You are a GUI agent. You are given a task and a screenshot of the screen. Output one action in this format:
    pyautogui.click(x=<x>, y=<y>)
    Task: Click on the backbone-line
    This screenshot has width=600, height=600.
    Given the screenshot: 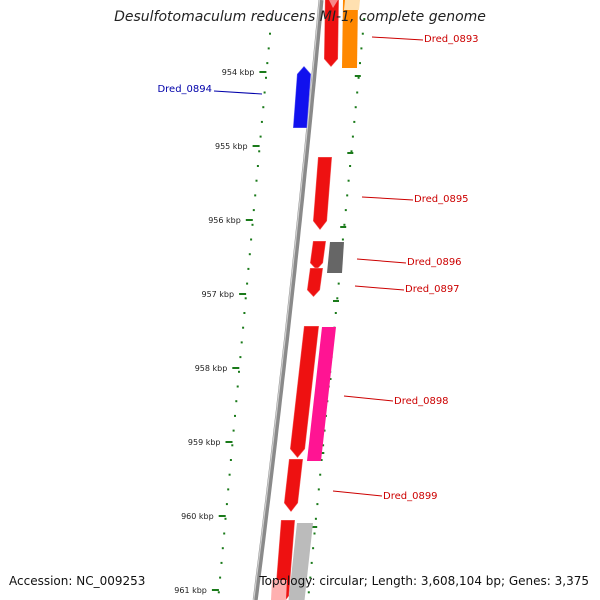 What is the action you would take?
    pyautogui.click(x=288, y=300)
    